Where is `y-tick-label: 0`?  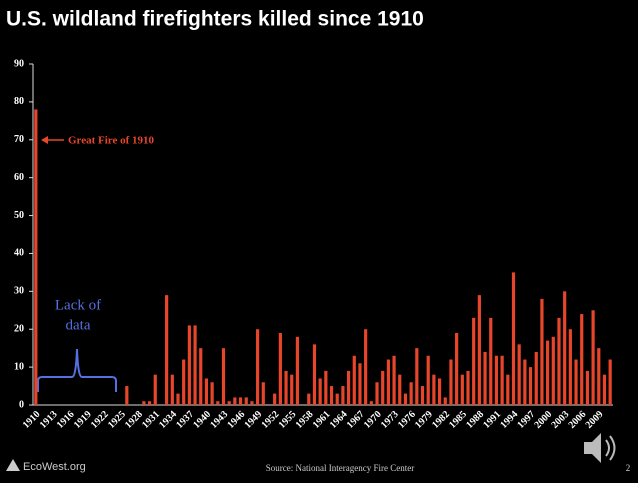
y-tick-label: 0 is located at coordinates (21, 404).